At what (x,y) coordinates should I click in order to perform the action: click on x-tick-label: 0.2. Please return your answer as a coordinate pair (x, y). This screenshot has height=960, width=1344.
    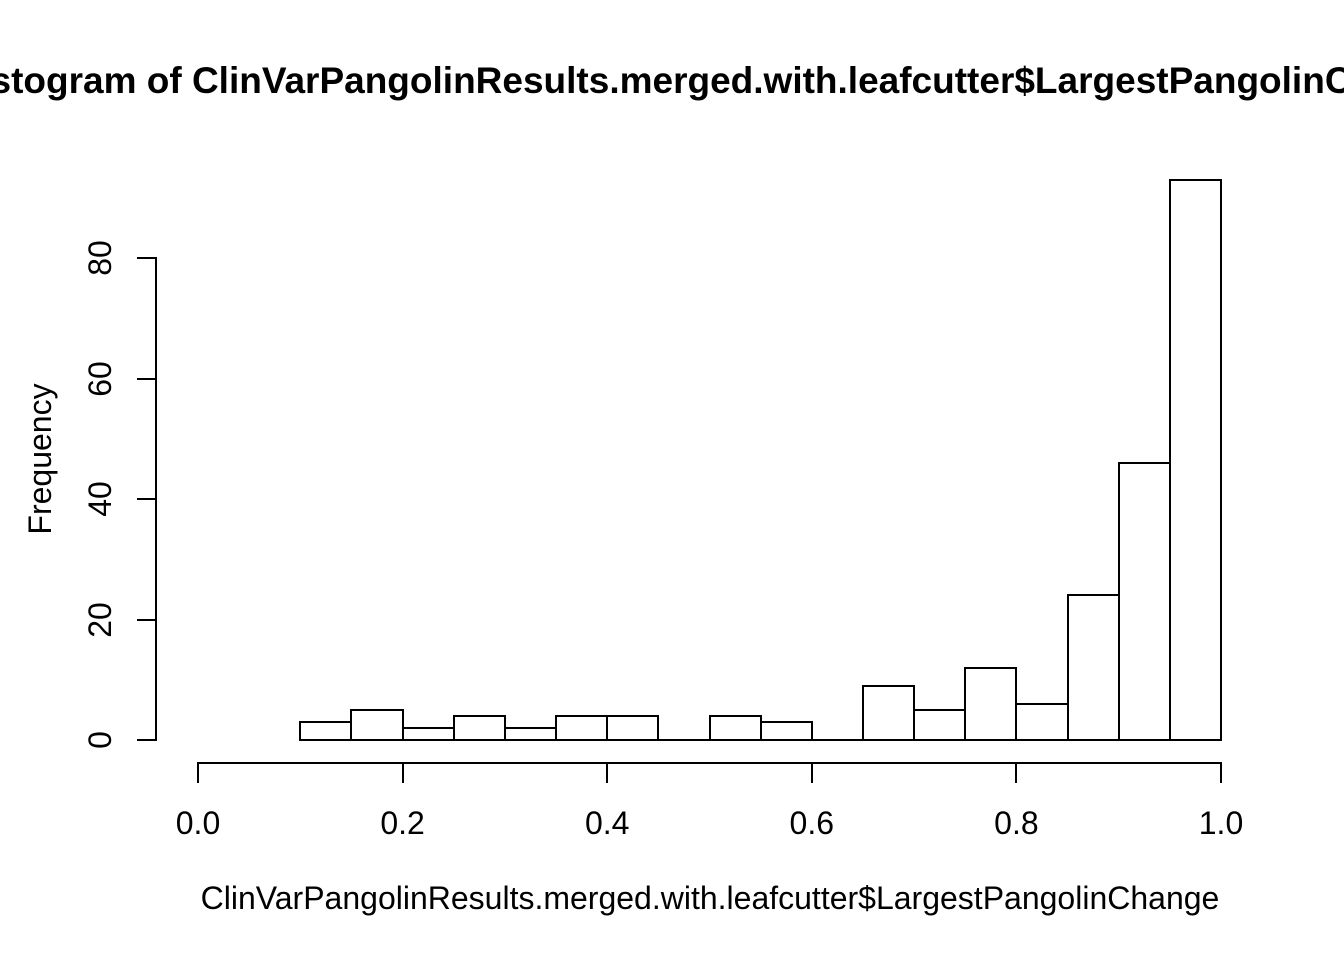
    Looking at the image, I should click on (402, 823).